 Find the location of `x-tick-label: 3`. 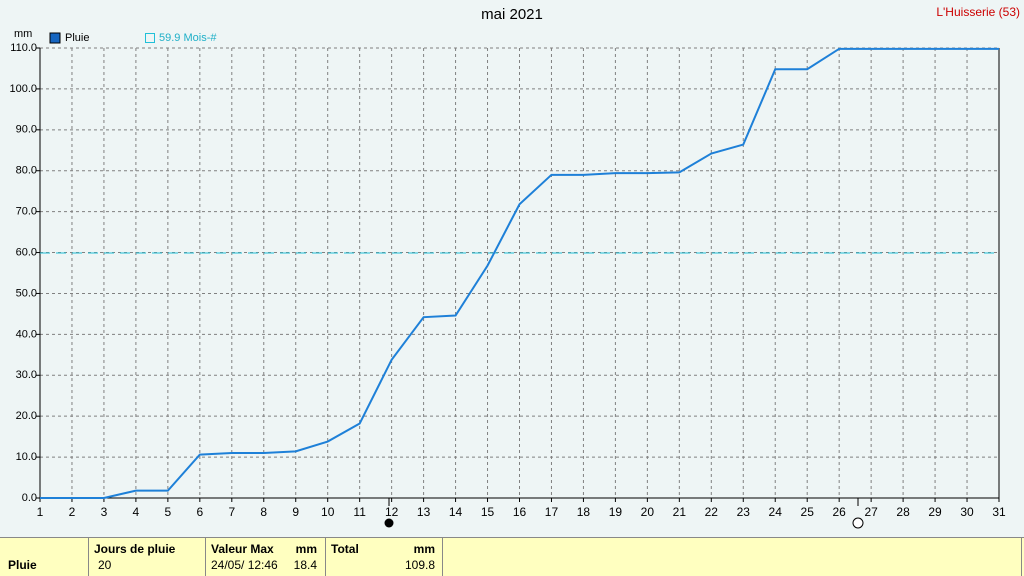

x-tick-label: 3 is located at coordinates (104, 512).